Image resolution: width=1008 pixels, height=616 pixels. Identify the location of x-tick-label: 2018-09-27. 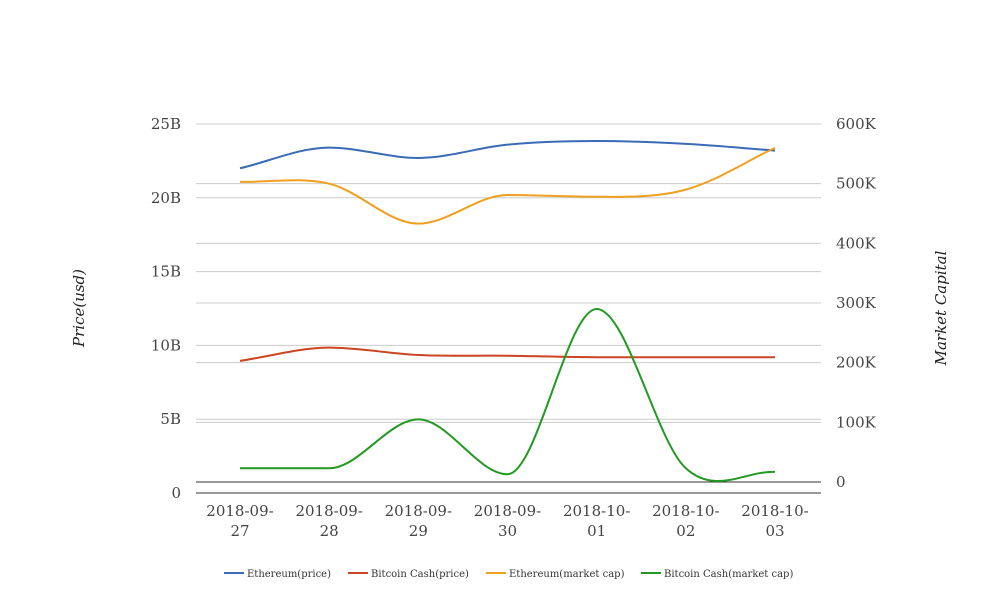
(239, 521).